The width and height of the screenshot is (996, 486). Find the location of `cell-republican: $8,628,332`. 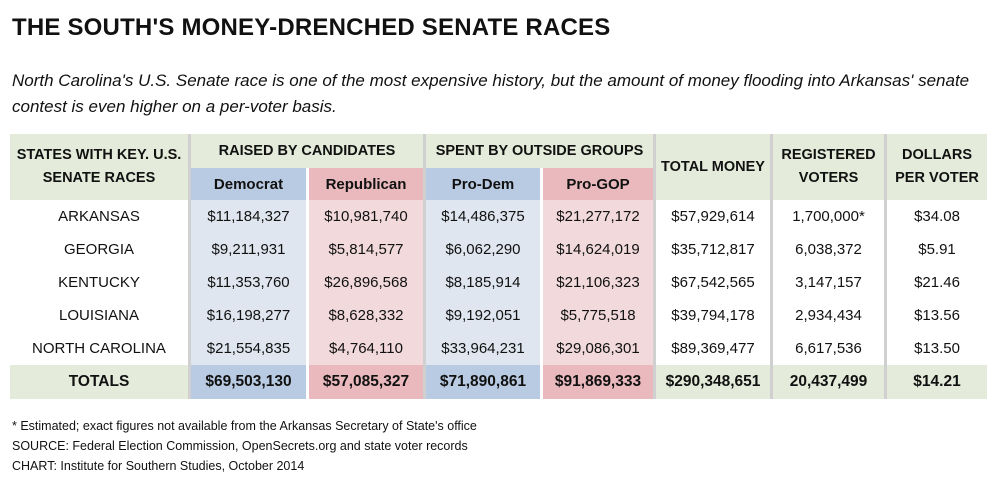

cell-republican: $8,628,332 is located at coordinates (364, 315).